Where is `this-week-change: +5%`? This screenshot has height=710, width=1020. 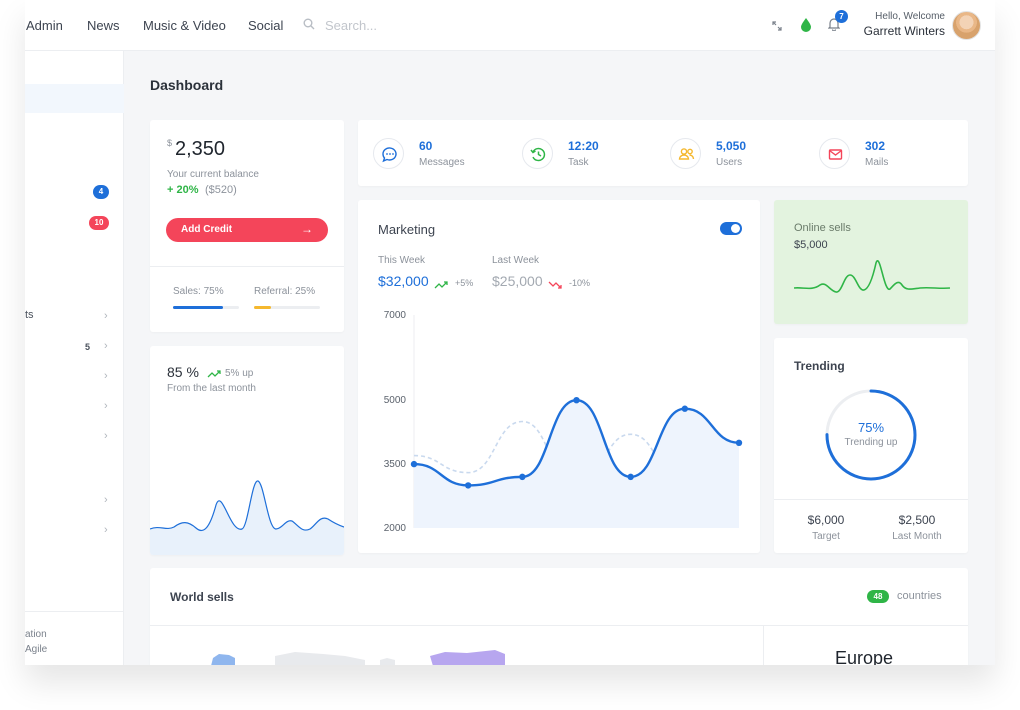 this-week-change: +5% is located at coordinates (464, 283).